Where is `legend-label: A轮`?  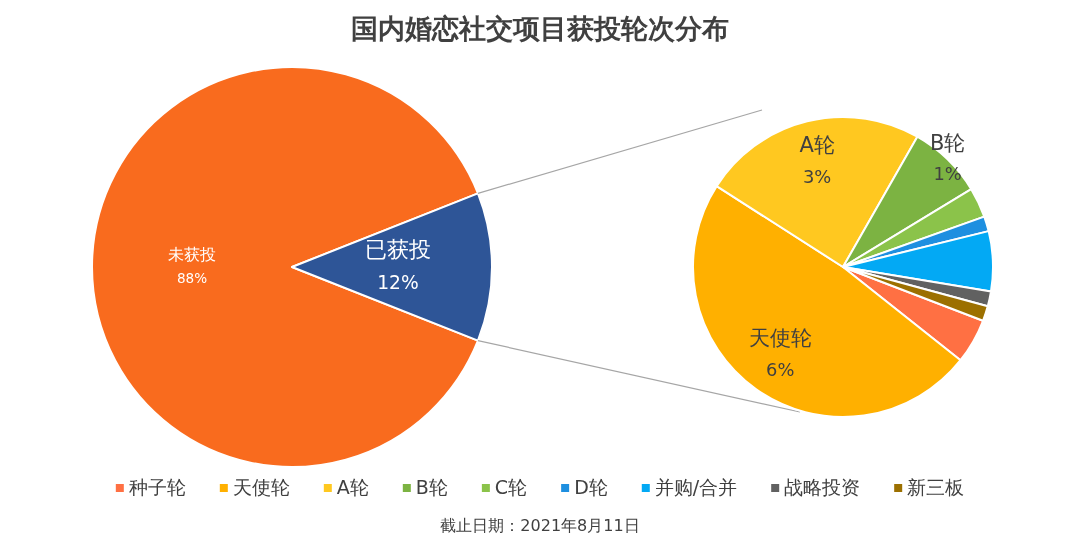 legend-label: A轮 is located at coordinates (352, 486).